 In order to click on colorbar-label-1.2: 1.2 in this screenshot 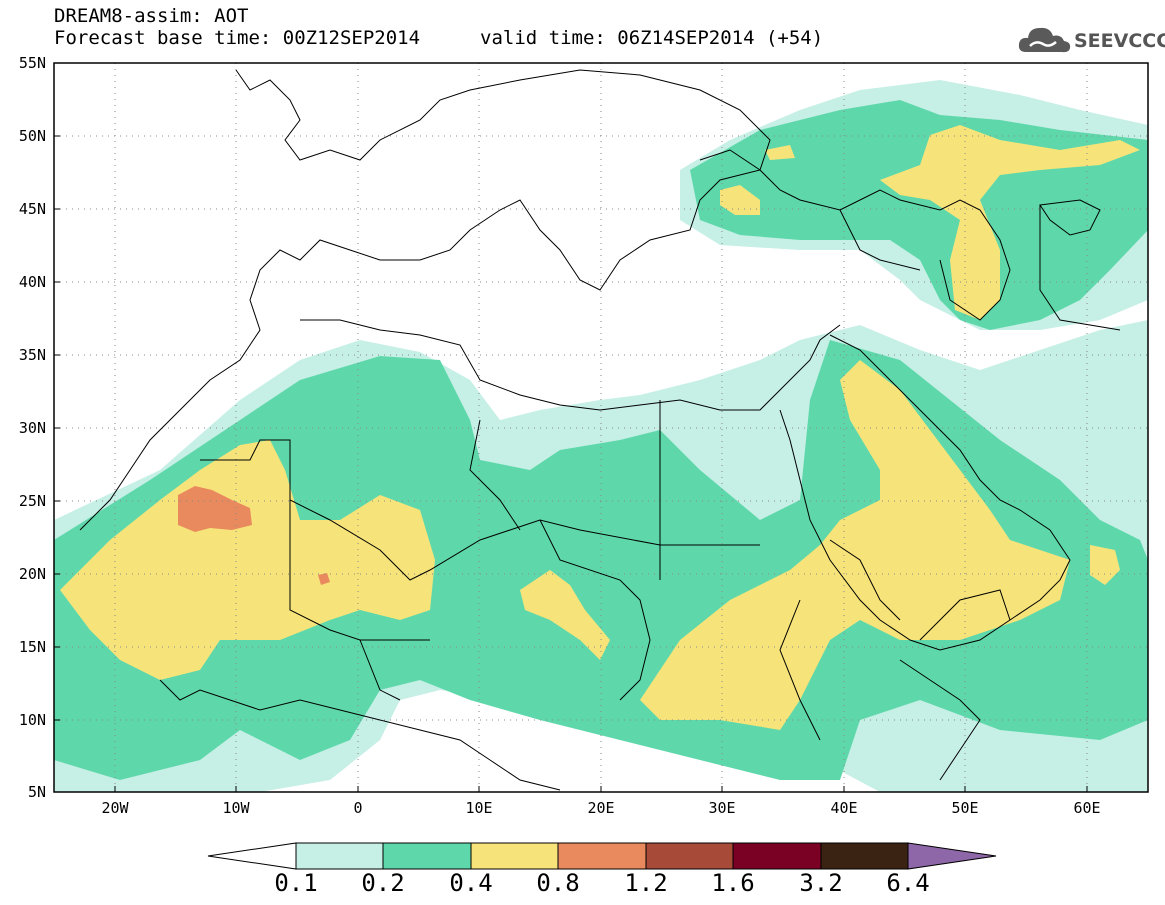, I will do `click(646, 883)`.